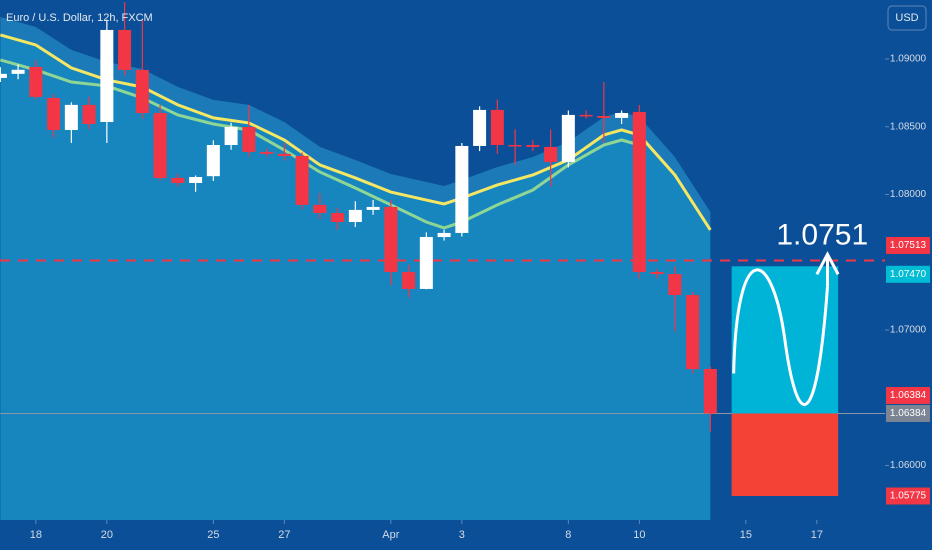 The height and width of the screenshot is (550, 932). I want to click on price-label: 1.07513, so click(908, 245).